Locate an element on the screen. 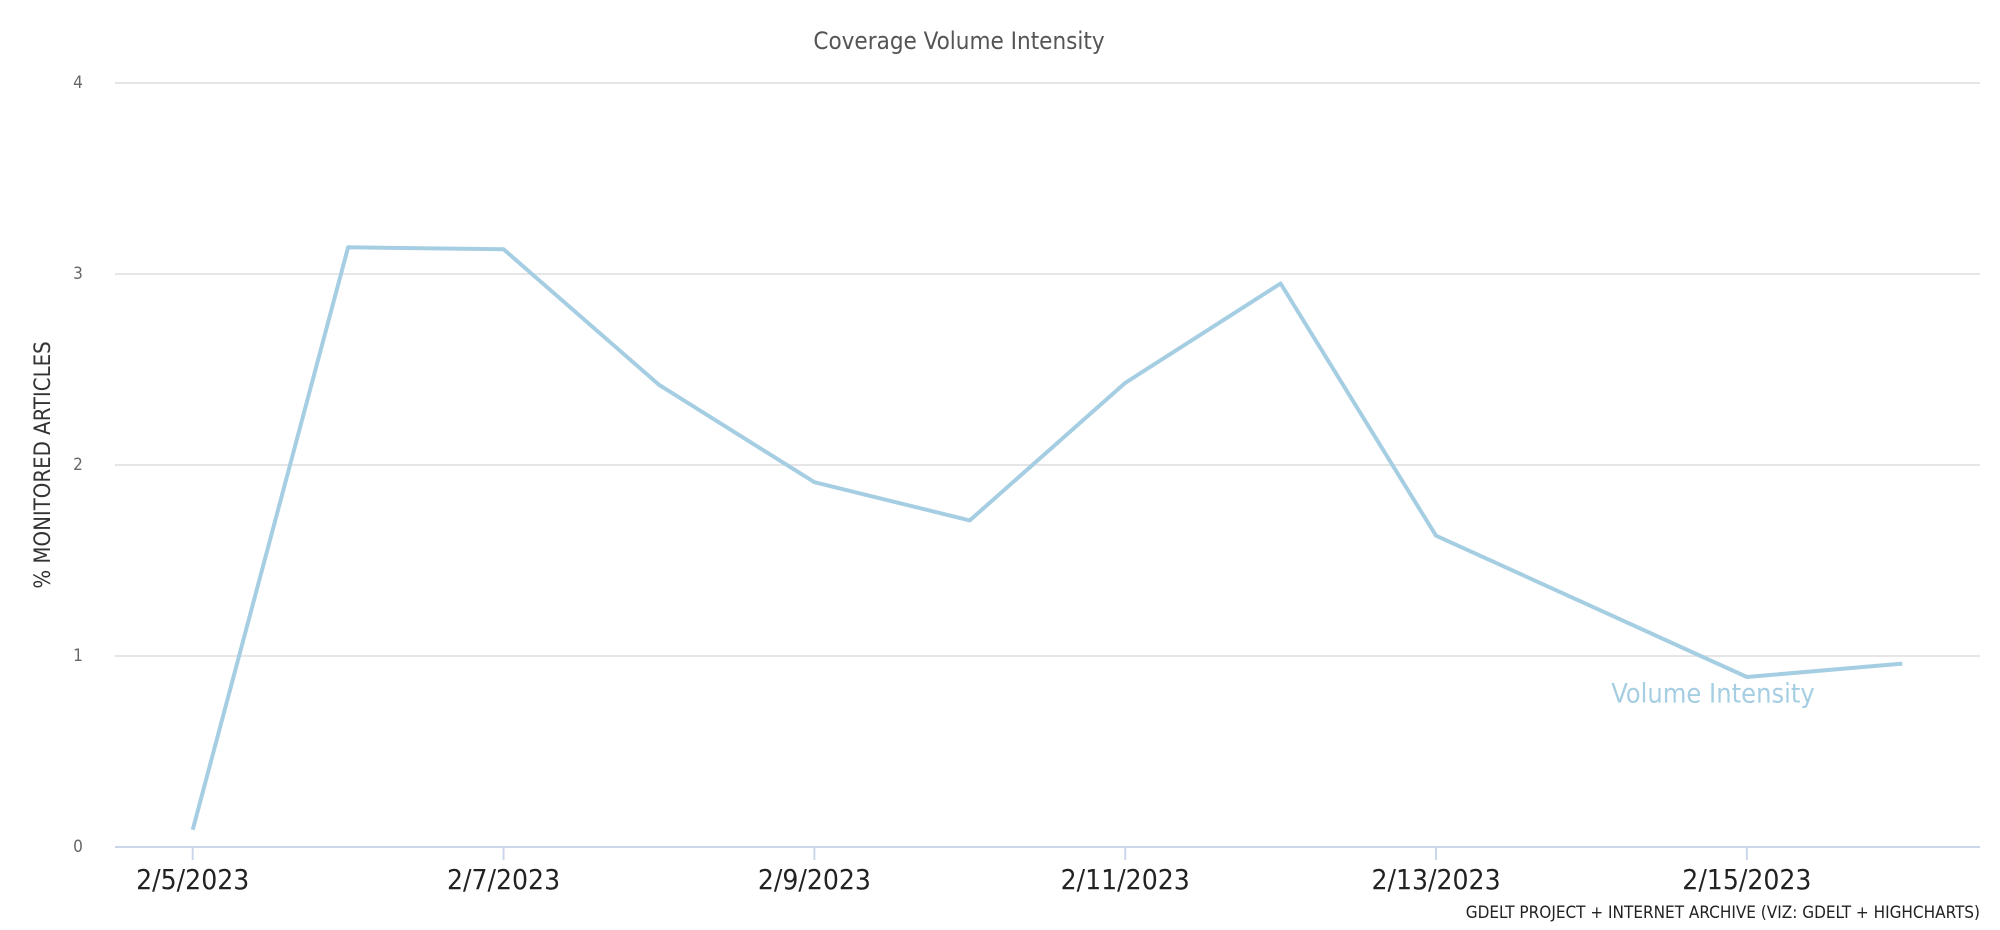  y-tick-label: 0 is located at coordinates (78, 847).